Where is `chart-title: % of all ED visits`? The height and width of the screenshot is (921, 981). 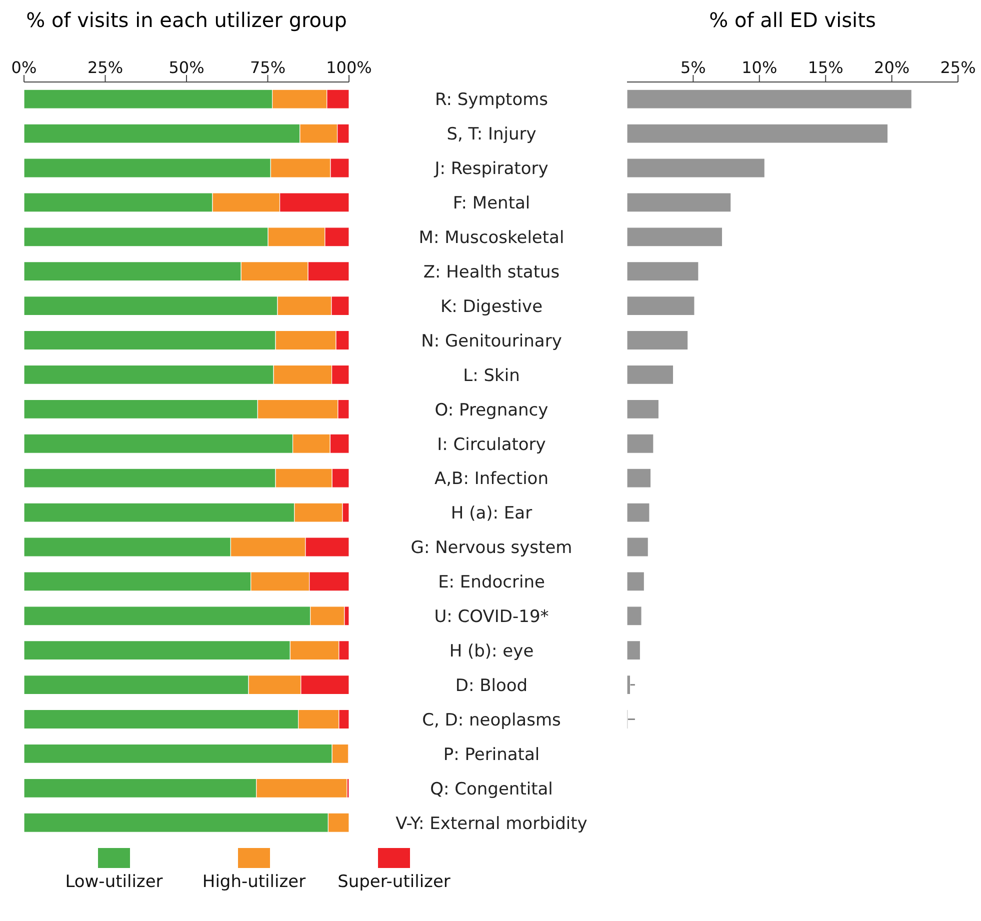 chart-title: % of all ED visits is located at coordinates (792, 21).